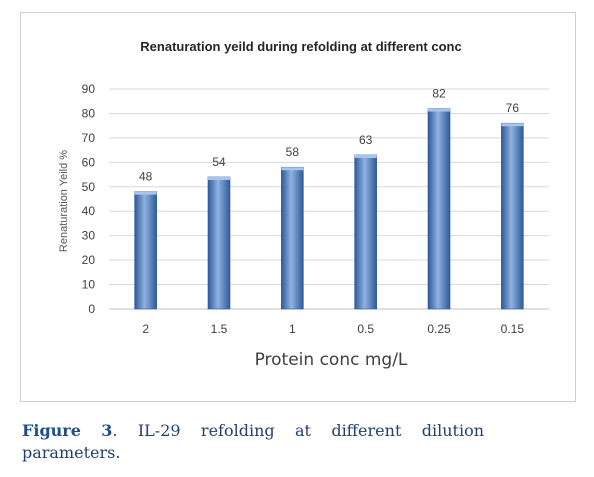 This screenshot has width=594, height=477. Describe the element at coordinates (439, 329) in the screenshot. I see `x-tick-label: 0.25` at that location.